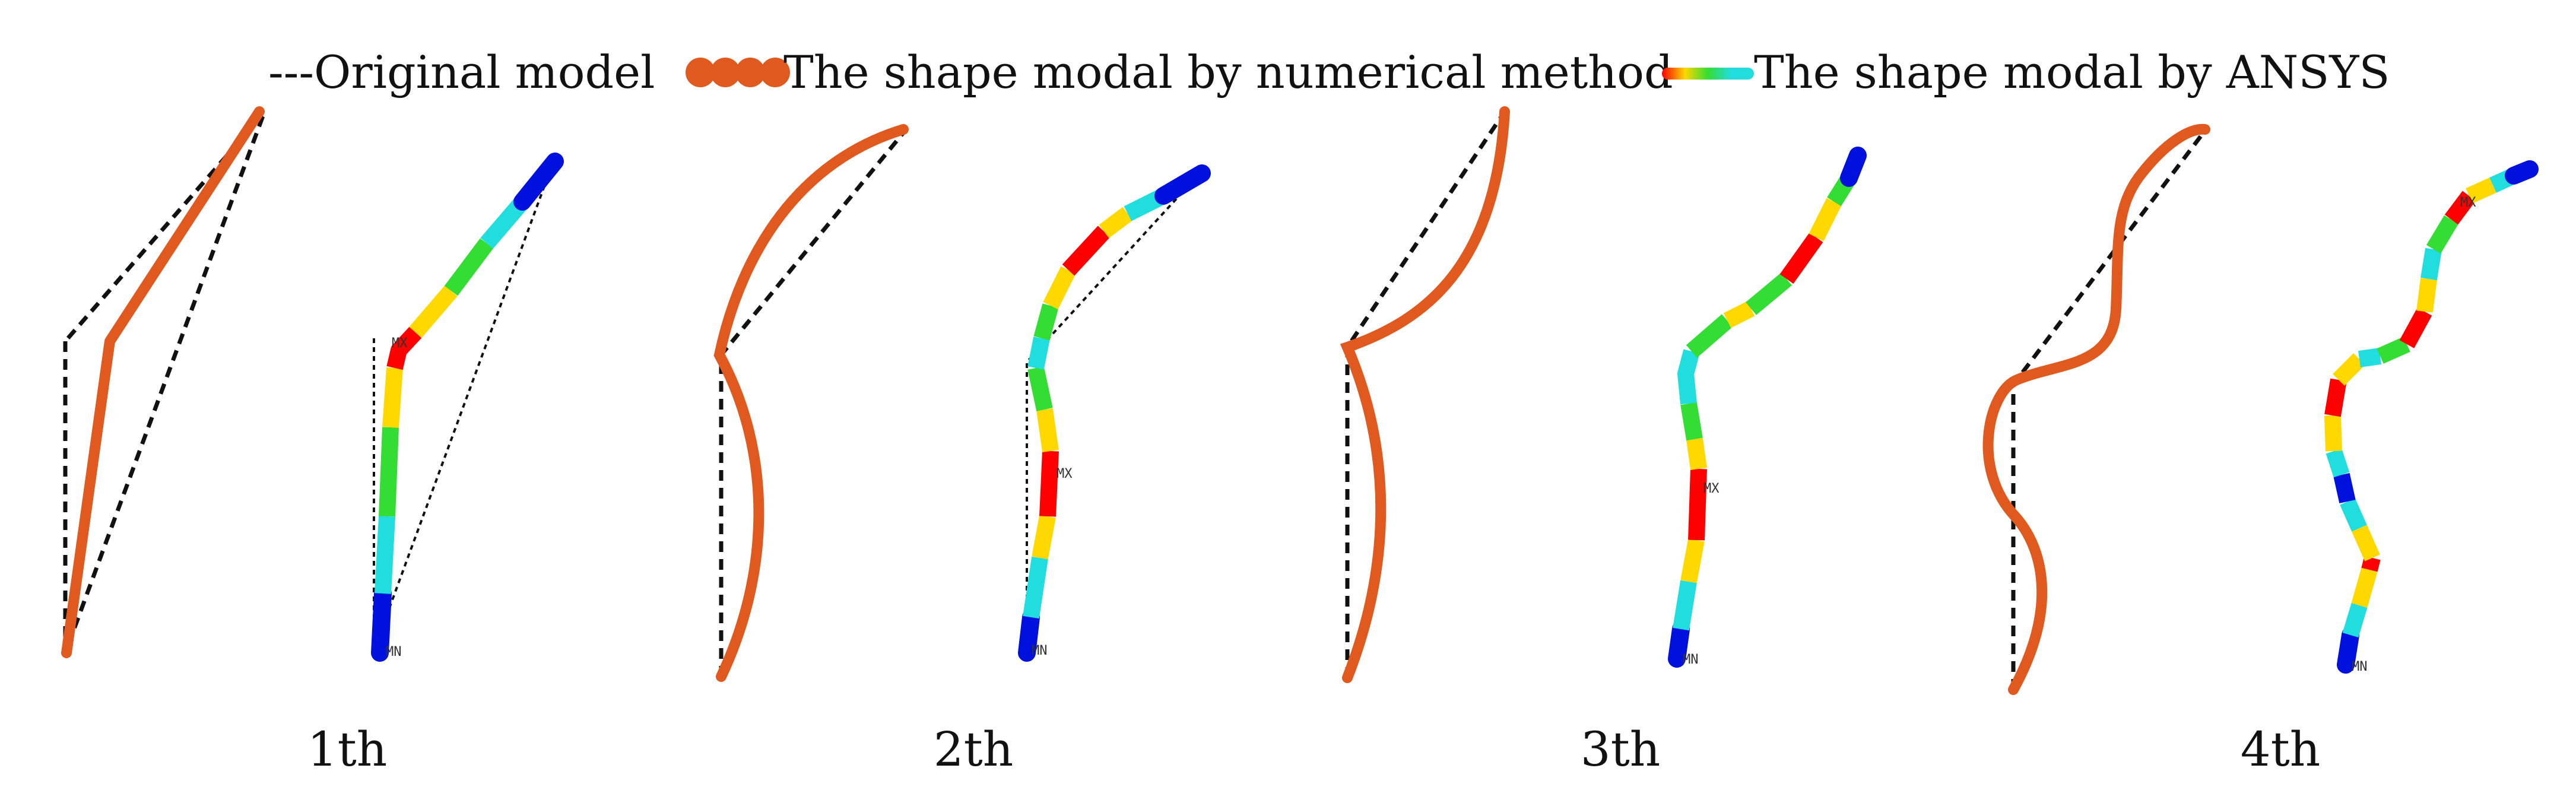  I want to click on mode-1-max-tag: MX, so click(400, 344).